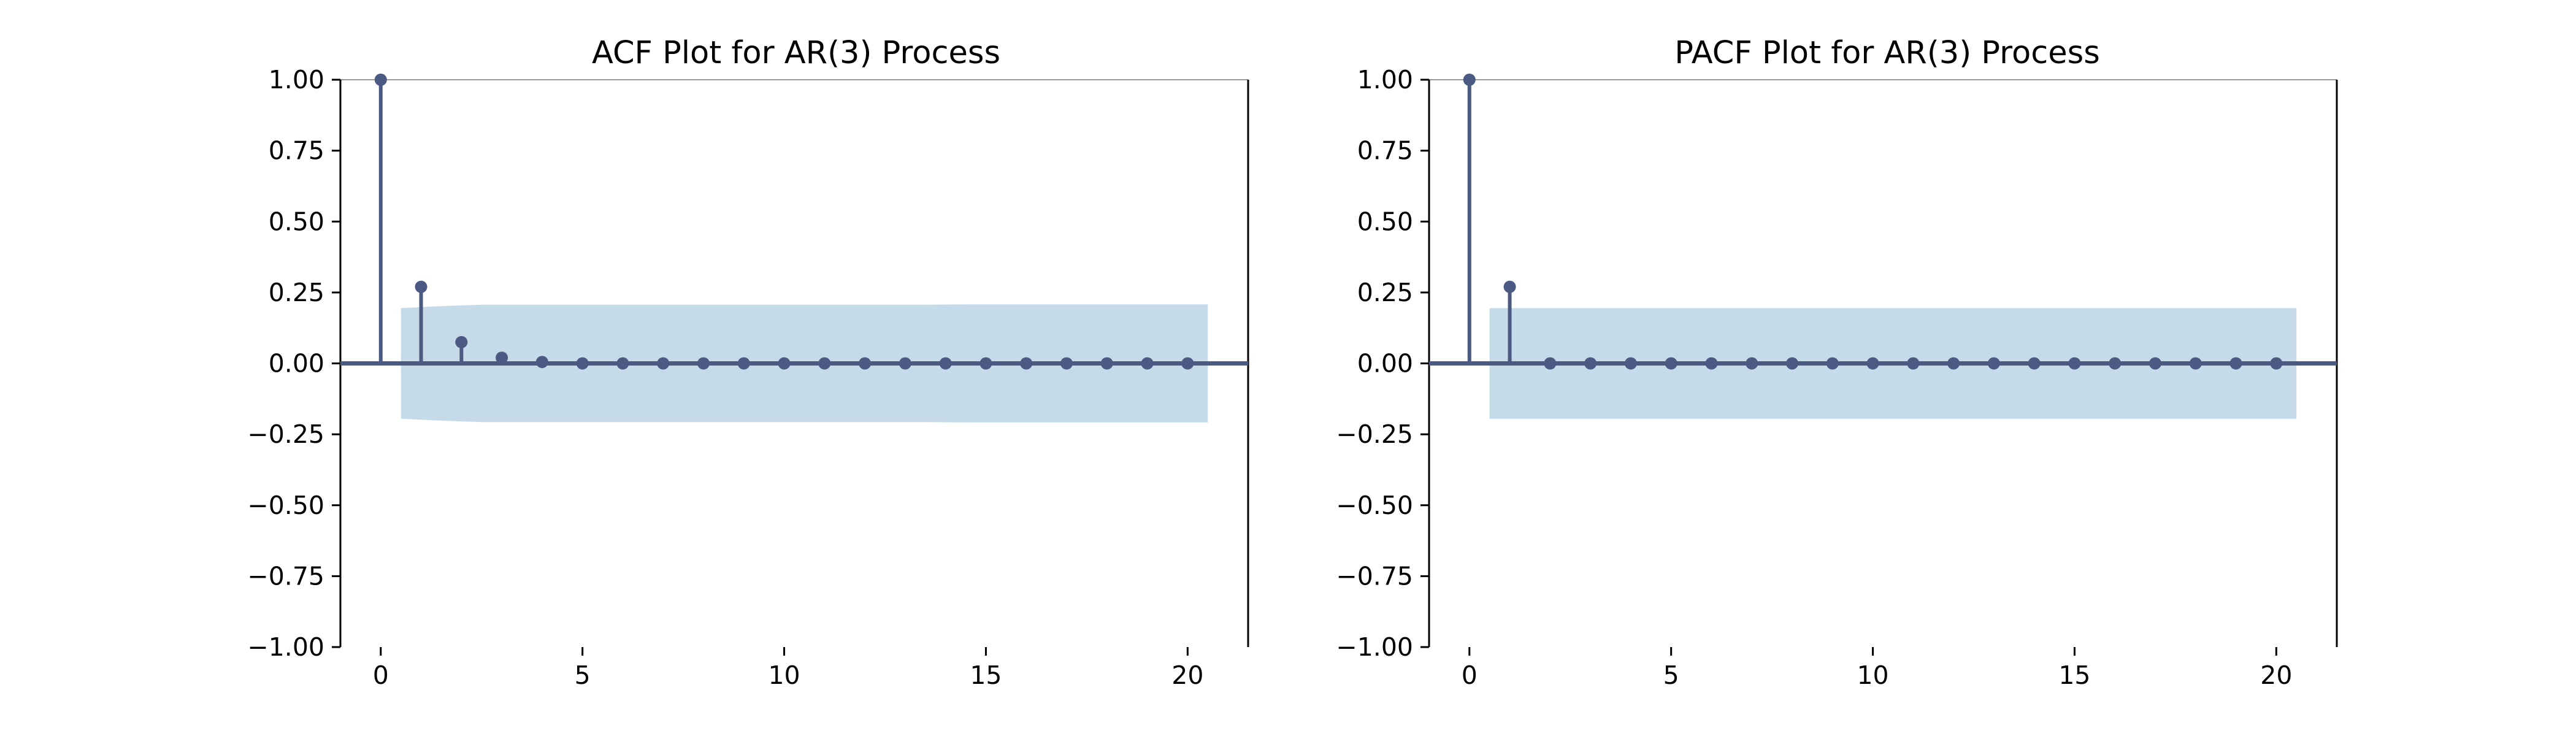 The width and height of the screenshot is (2576, 736). I want to click on pacf-chart-title: PACF Plot for AR(3) Process, so click(1887, 53).